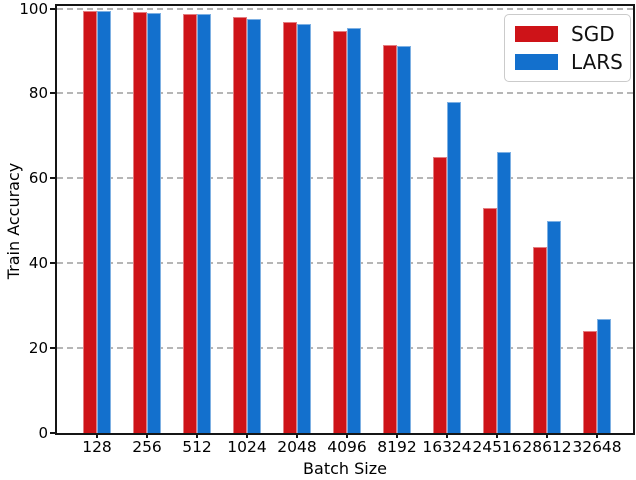 Image resolution: width=636 pixels, height=480 pixels. Describe the element at coordinates (345, 468) in the screenshot. I see `x-axis-title: Batch Size` at that location.